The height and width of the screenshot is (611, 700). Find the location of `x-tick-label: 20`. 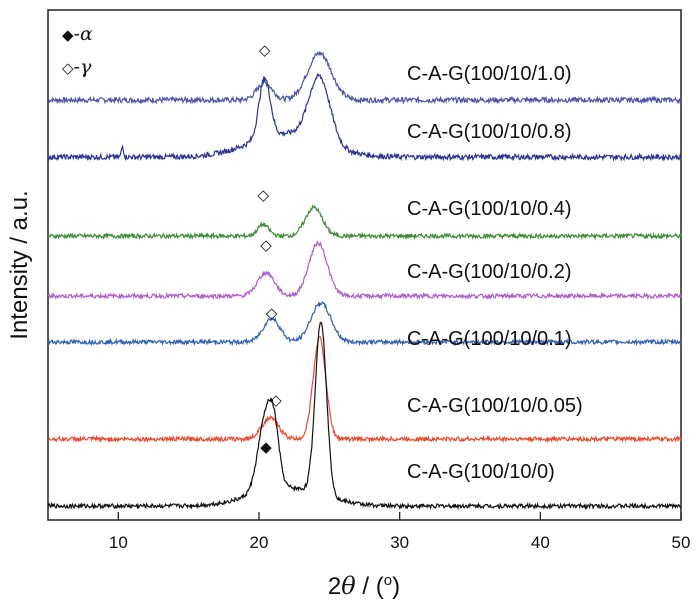

x-tick-label: 20 is located at coordinates (259, 542).